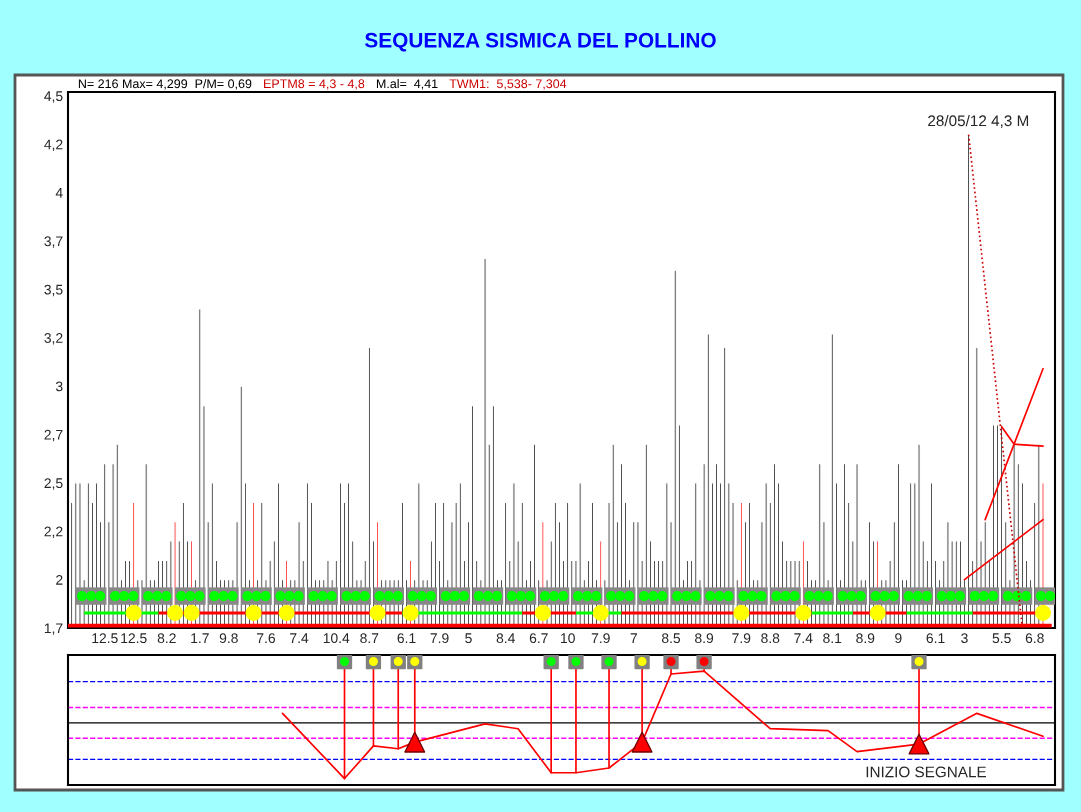  I want to click on x-tick-label: 3, so click(964, 638).